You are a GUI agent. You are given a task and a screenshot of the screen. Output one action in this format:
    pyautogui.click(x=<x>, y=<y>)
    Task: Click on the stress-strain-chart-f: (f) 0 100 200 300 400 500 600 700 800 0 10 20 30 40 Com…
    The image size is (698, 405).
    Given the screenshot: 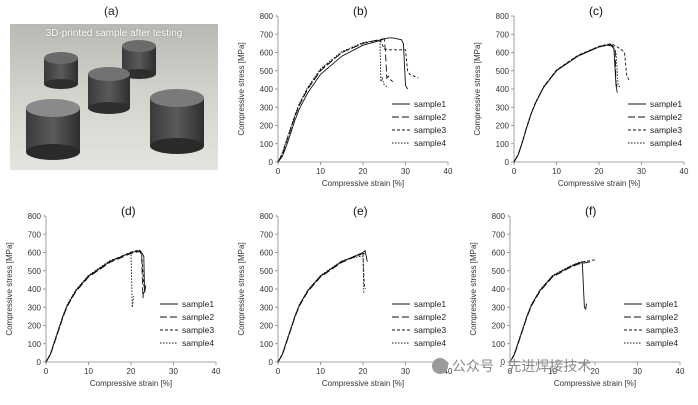 What is the action you would take?
    pyautogui.click(x=577, y=296)
    